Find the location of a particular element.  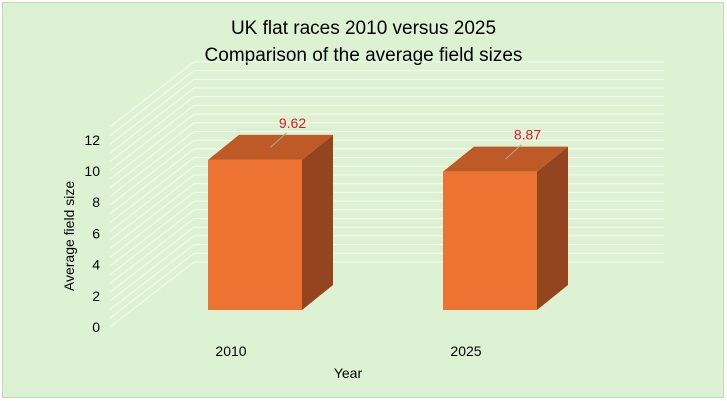

y-tick-label: 6 is located at coordinates (96, 233).